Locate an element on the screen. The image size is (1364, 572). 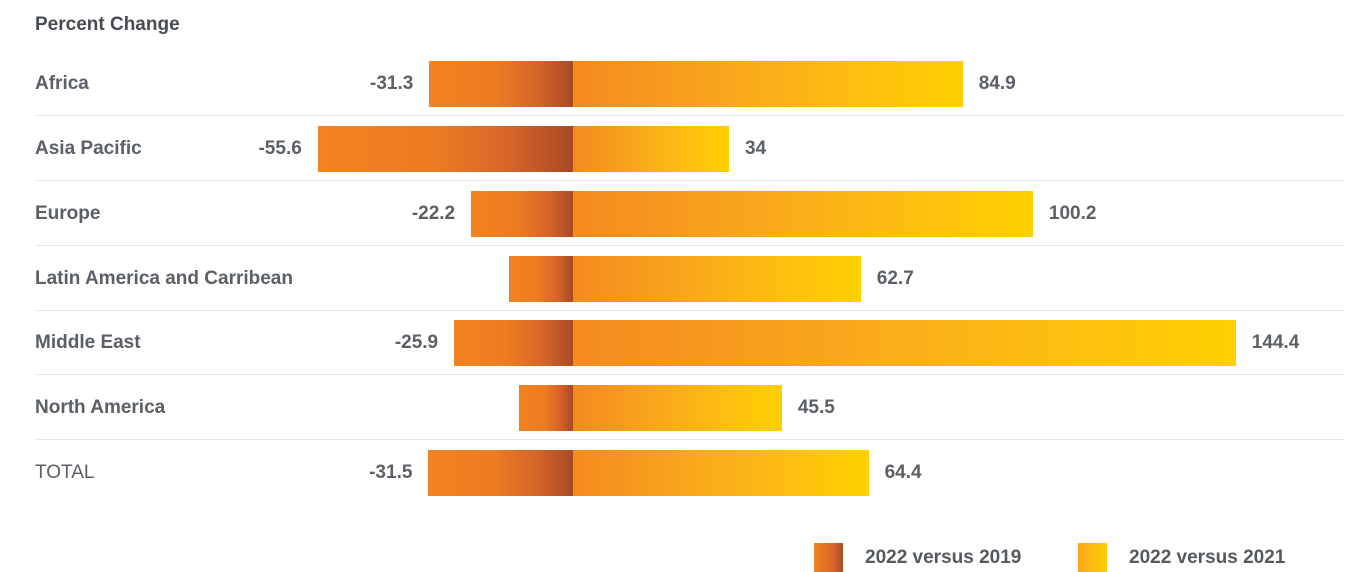
value-label-2019: -22.2 is located at coordinates (433, 213).